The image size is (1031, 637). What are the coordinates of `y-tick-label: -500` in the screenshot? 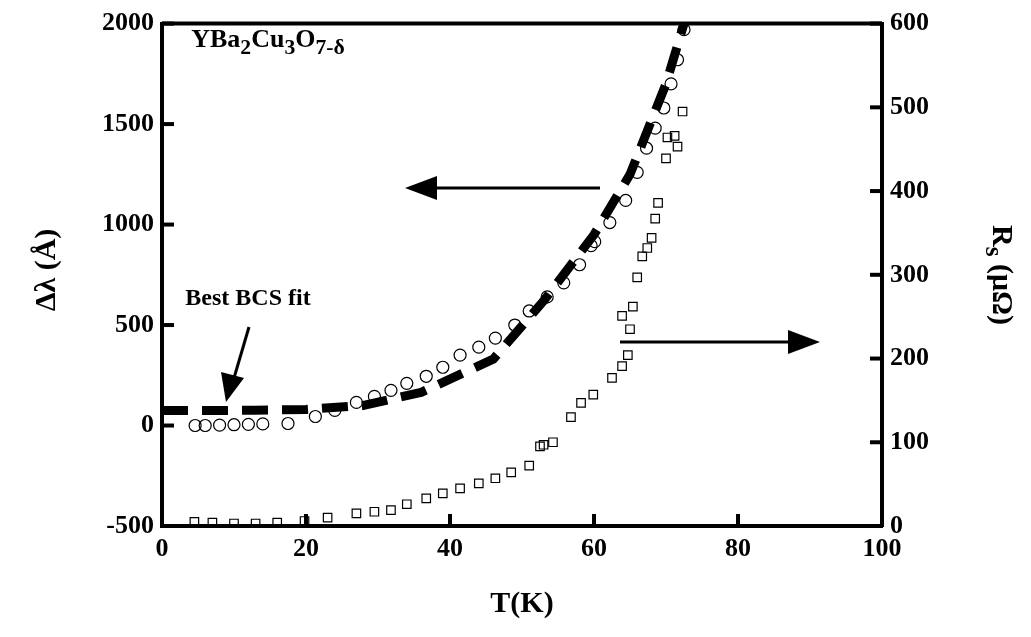 It's located at (130, 524).